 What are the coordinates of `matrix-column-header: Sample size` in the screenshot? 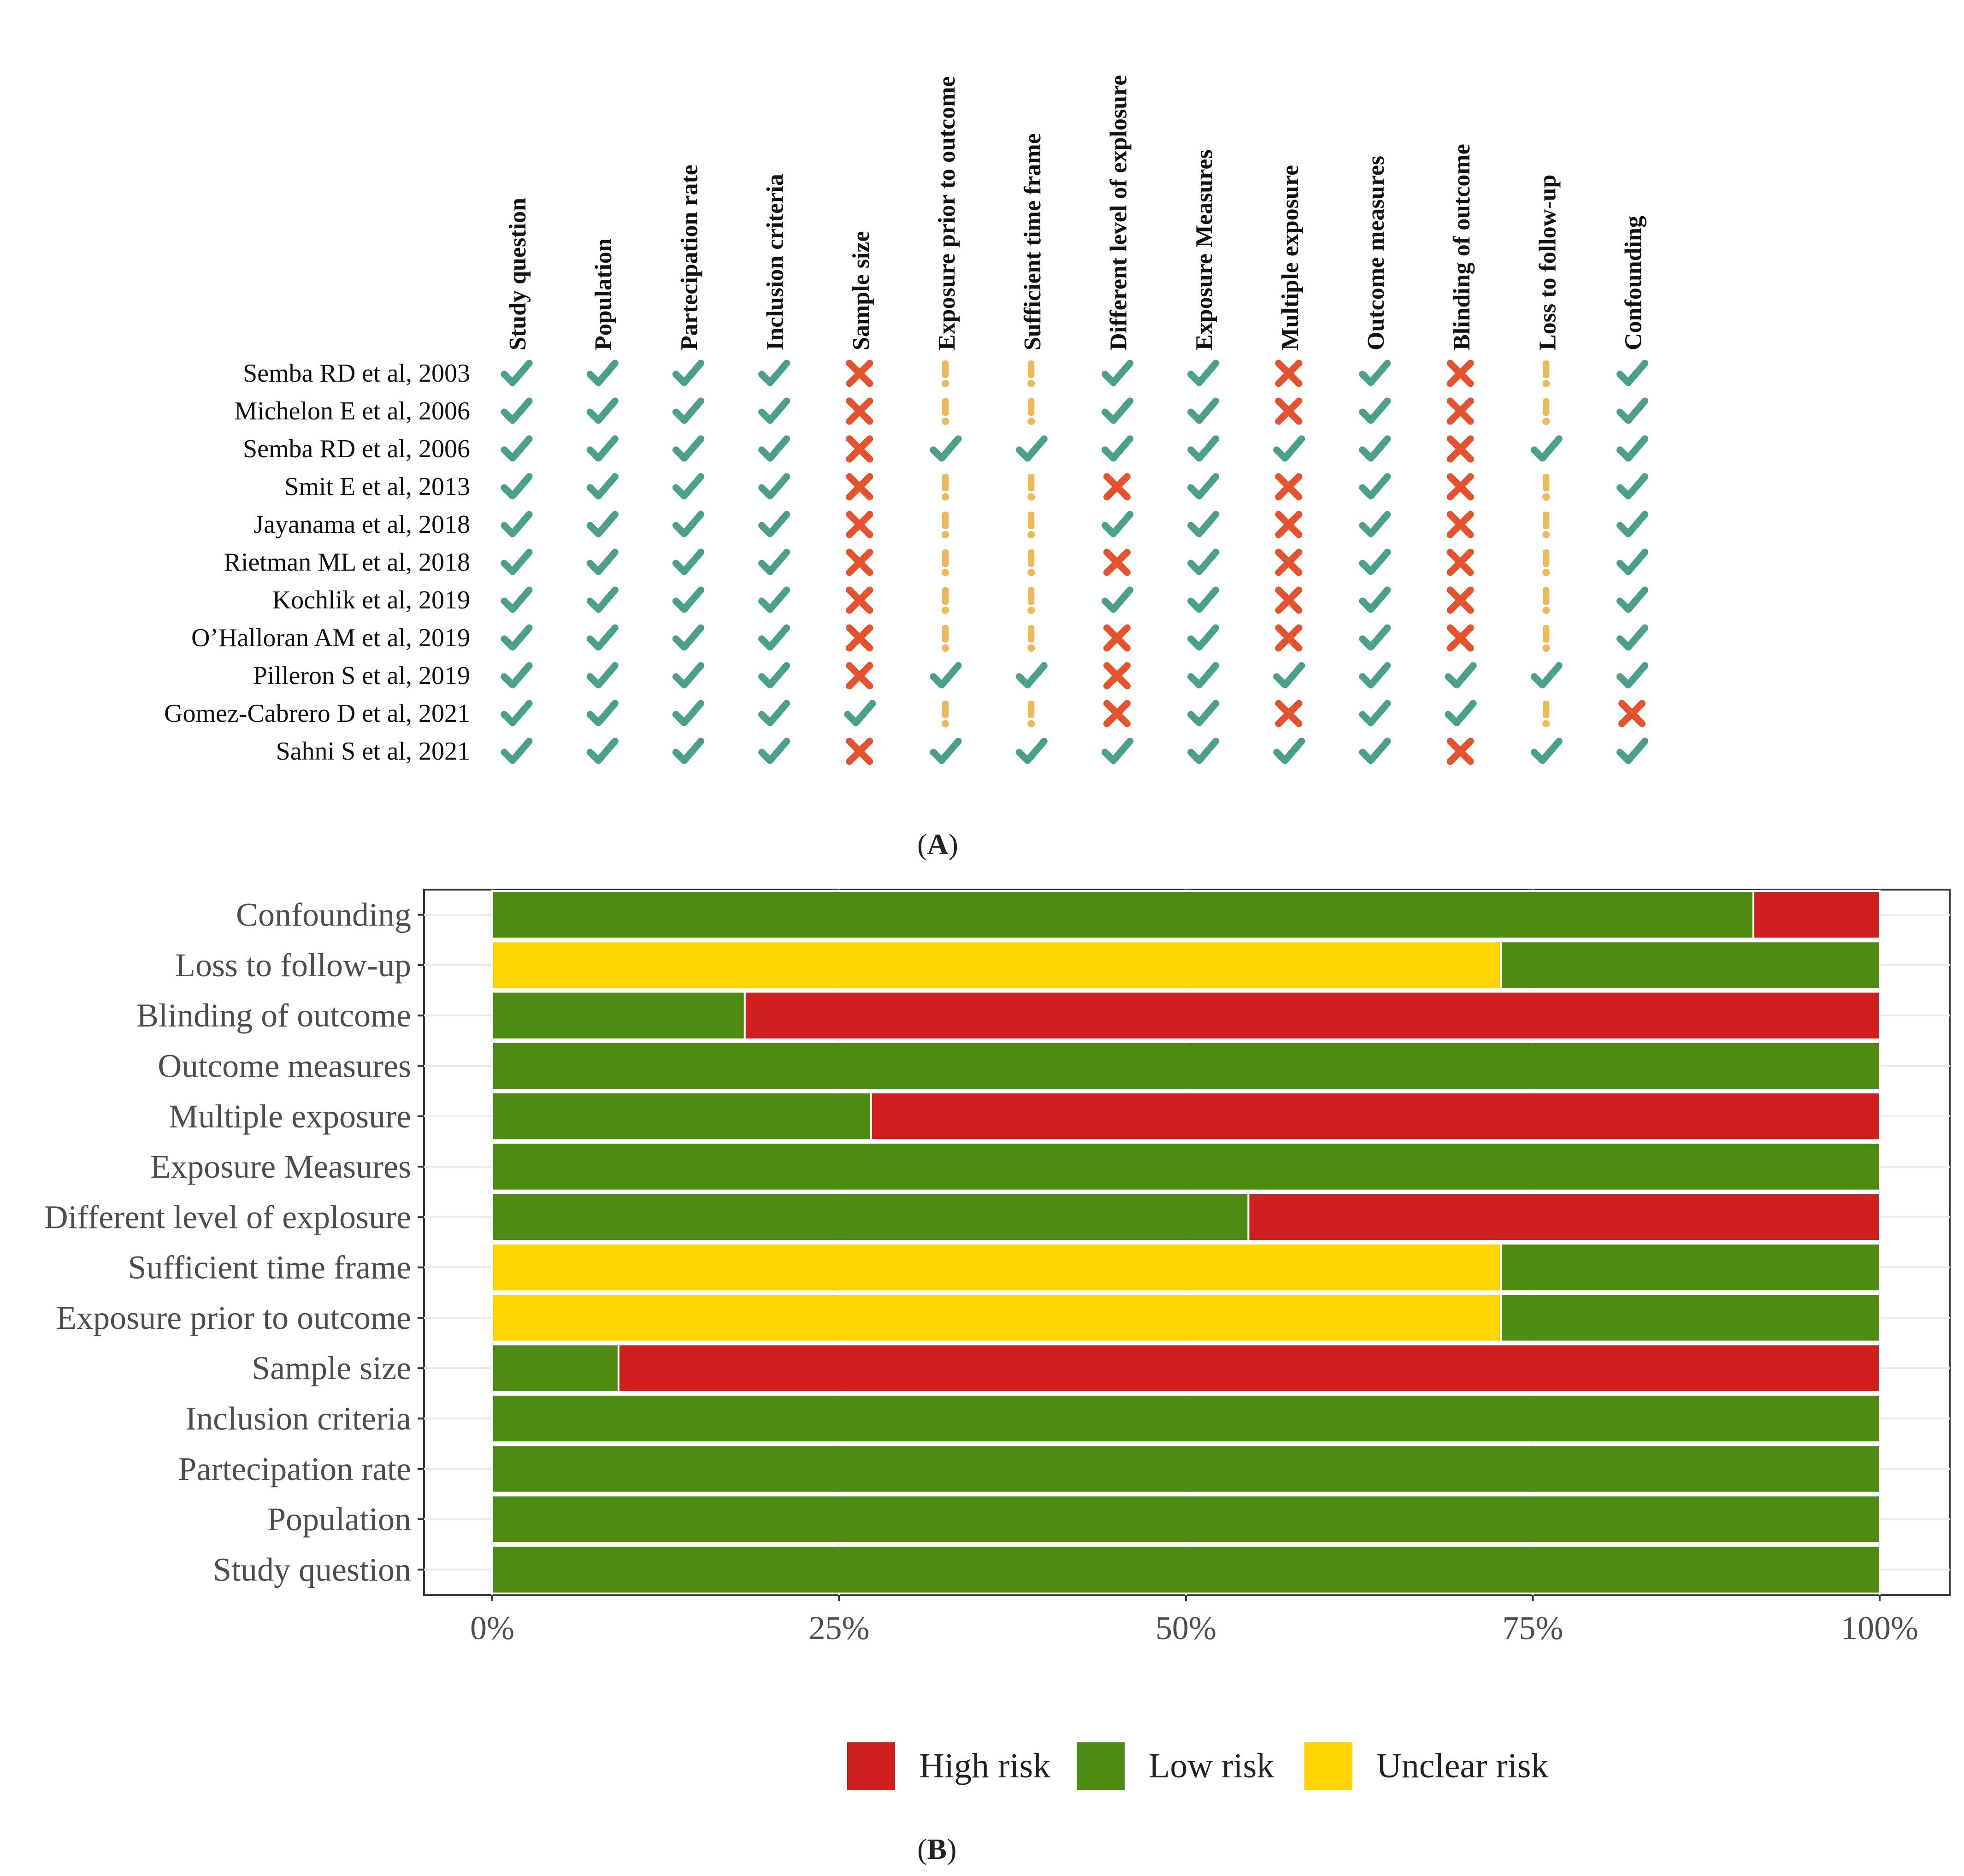 It's located at (861, 291).